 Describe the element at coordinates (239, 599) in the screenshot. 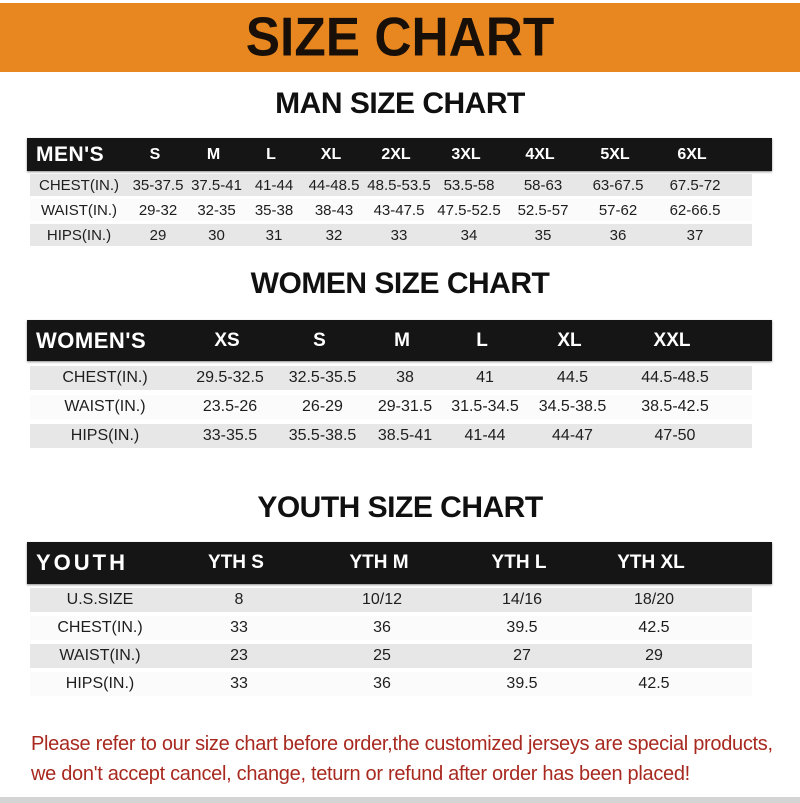

I see `value-cell: 8` at that location.